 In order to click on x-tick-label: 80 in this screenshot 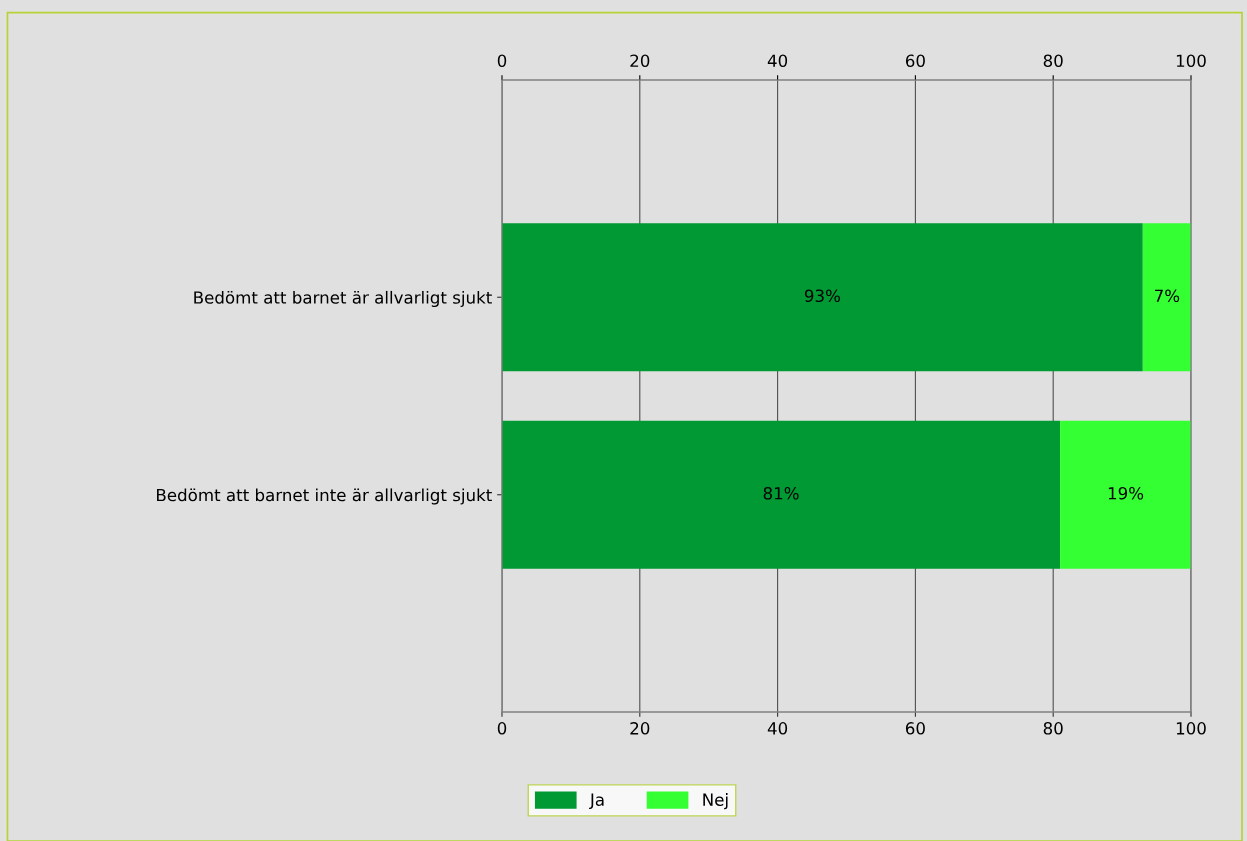, I will do `click(1053, 728)`.